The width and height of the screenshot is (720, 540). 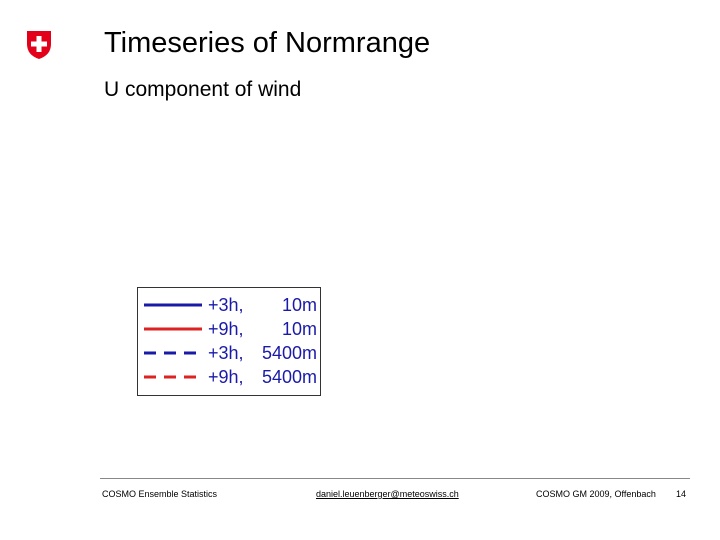 I want to click on footer-email: daniel.leuenberger@meteoswiss.ch, so click(x=387, y=494).